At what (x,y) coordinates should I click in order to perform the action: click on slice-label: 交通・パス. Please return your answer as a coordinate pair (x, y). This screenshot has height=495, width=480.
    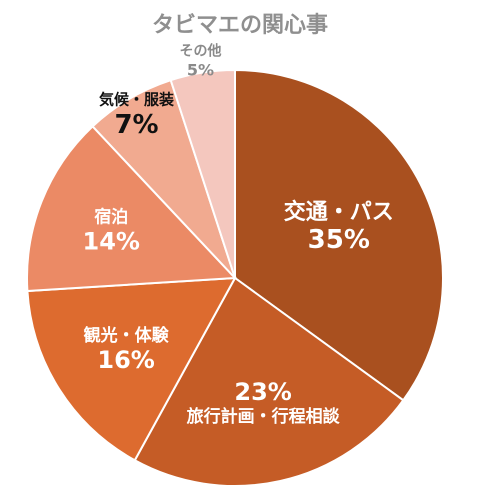
    Looking at the image, I should click on (339, 212).